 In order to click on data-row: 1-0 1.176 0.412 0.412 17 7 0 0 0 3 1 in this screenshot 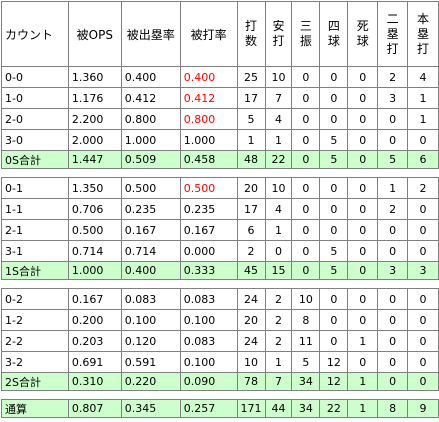, I will do `click(220, 98)`.